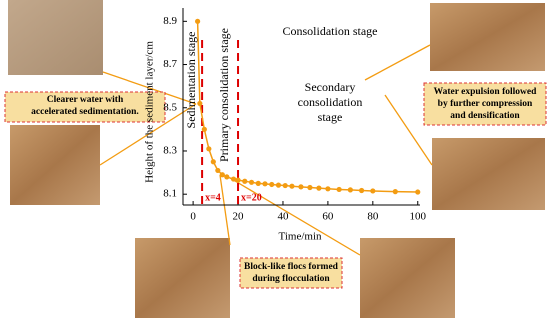 The height and width of the screenshot is (321, 550). I want to click on stage-label: stage, so click(330, 117).